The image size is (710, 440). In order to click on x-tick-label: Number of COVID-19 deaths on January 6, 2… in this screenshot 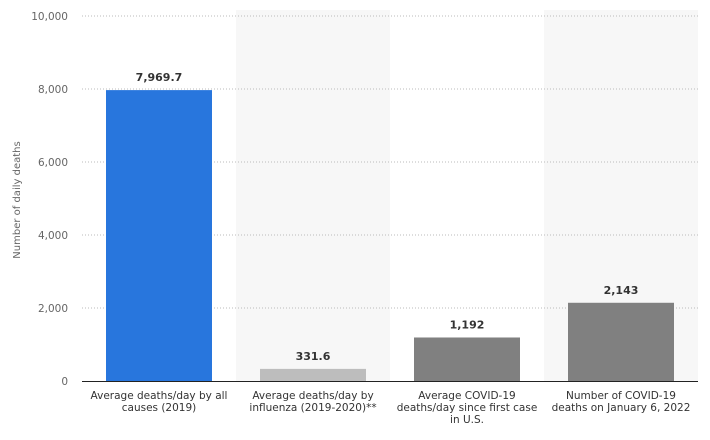, I will do `click(621, 402)`.